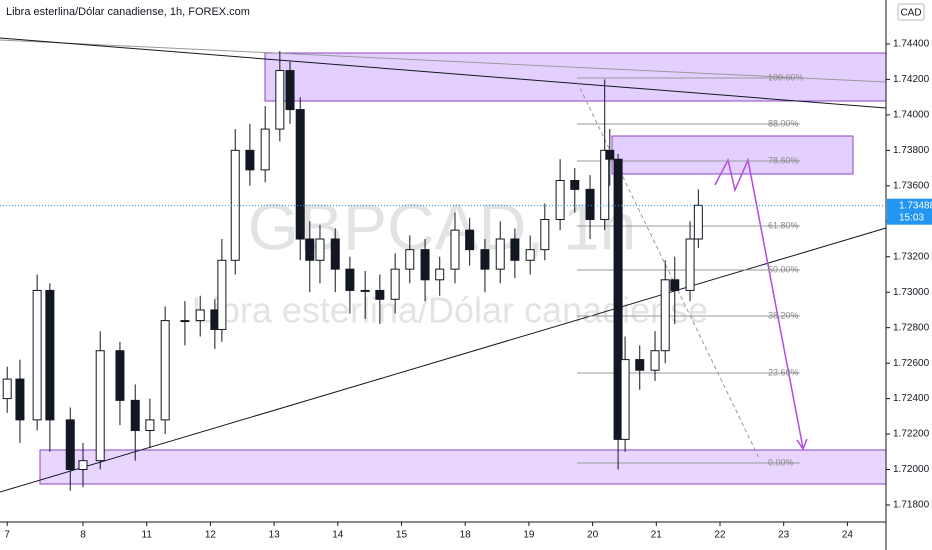 Image resolution: width=932 pixels, height=550 pixels. I want to click on projection-path, so click(759, 303).